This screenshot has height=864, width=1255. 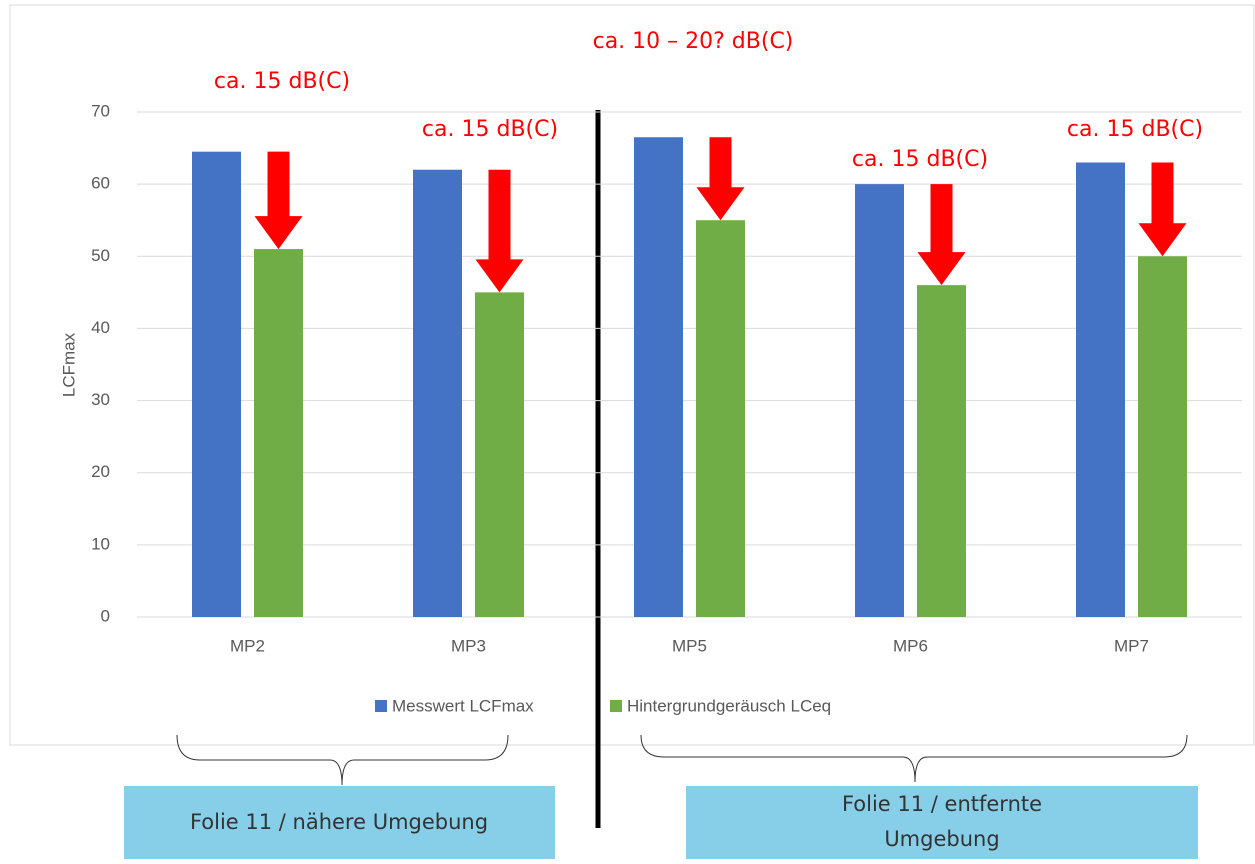 I want to click on y-tick-label: 0, so click(x=105, y=615).